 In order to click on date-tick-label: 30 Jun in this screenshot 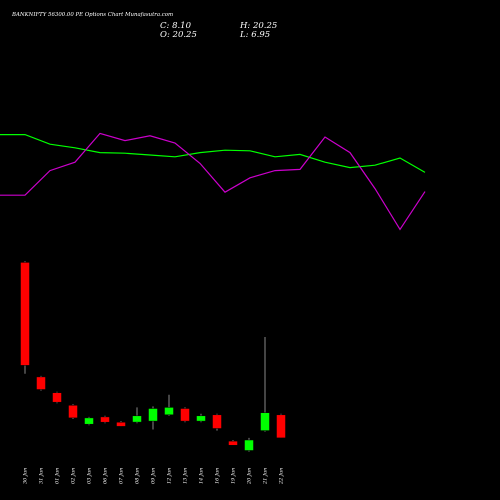, I will do `click(26, 476)`.